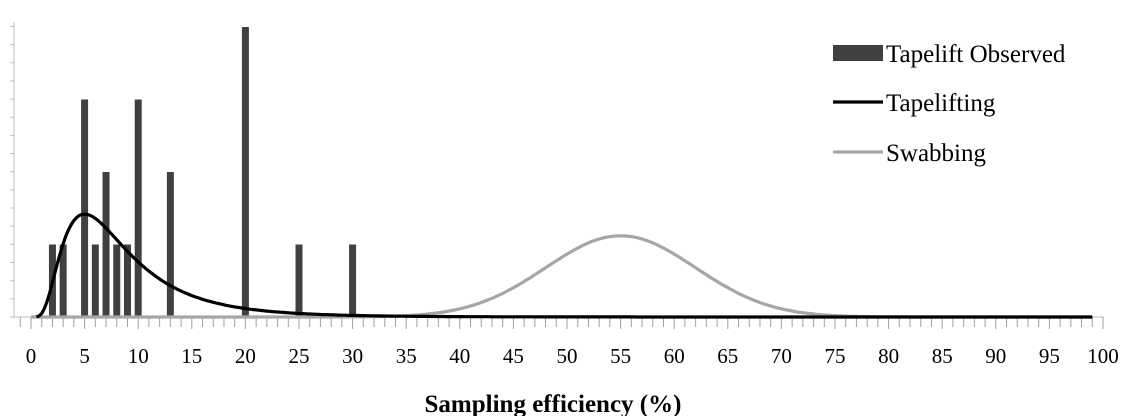  What do you see at coordinates (138, 356) in the screenshot?
I see `x-tick-label: 10` at bounding box center [138, 356].